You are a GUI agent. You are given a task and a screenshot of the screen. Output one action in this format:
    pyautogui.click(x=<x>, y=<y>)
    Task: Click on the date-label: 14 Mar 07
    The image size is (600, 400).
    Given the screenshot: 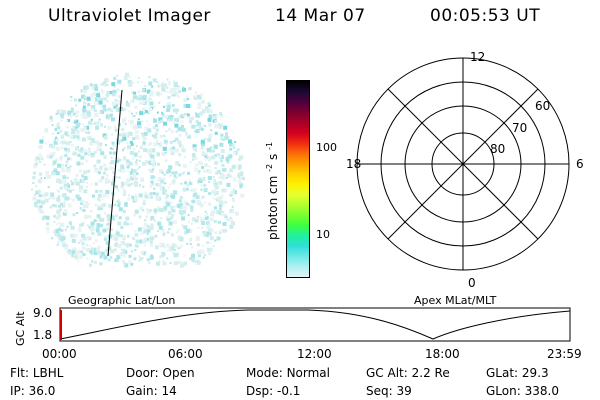 What is the action you would take?
    pyautogui.click(x=320, y=16)
    